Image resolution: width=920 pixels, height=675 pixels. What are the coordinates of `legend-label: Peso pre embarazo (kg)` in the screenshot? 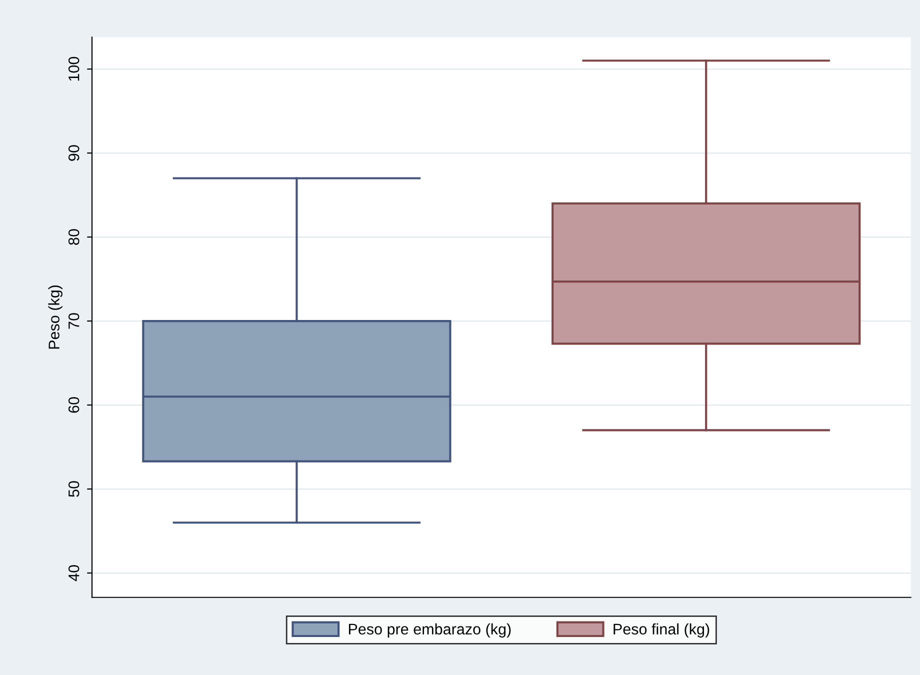 It's located at (429, 630).